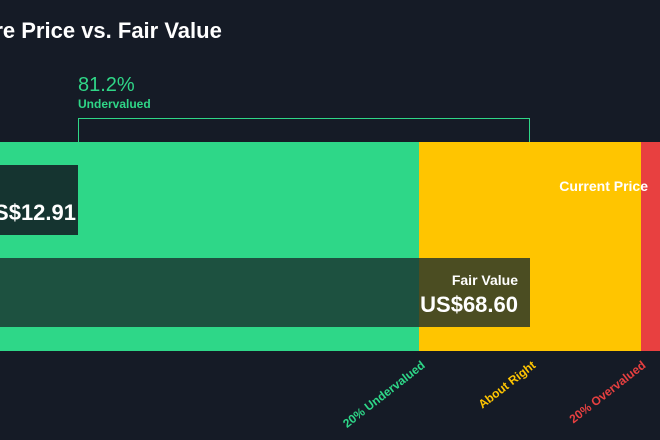  What do you see at coordinates (106, 85) in the screenshot?
I see `discount-percent: 81.2%` at bounding box center [106, 85].